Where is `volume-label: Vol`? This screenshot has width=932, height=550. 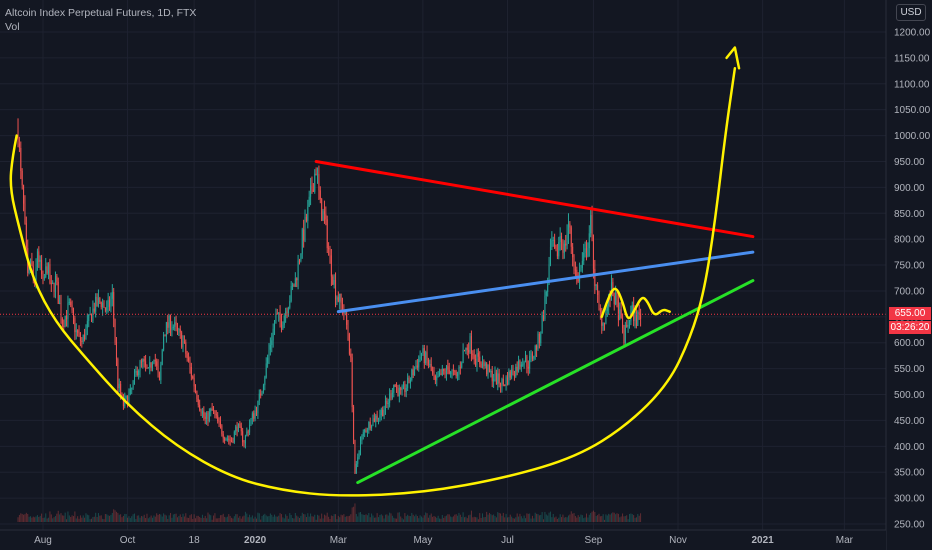
volume-label: Vol is located at coordinates (12, 27).